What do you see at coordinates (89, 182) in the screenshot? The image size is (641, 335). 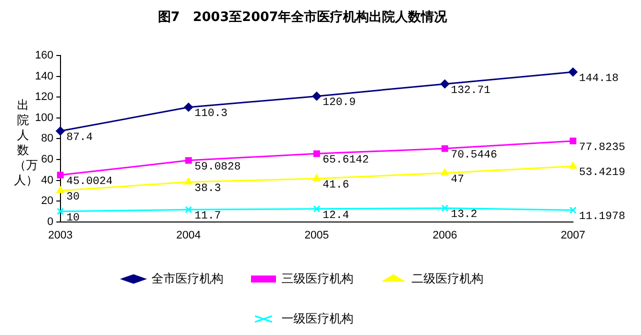 I see `data-label: 45.0024` at bounding box center [89, 182].